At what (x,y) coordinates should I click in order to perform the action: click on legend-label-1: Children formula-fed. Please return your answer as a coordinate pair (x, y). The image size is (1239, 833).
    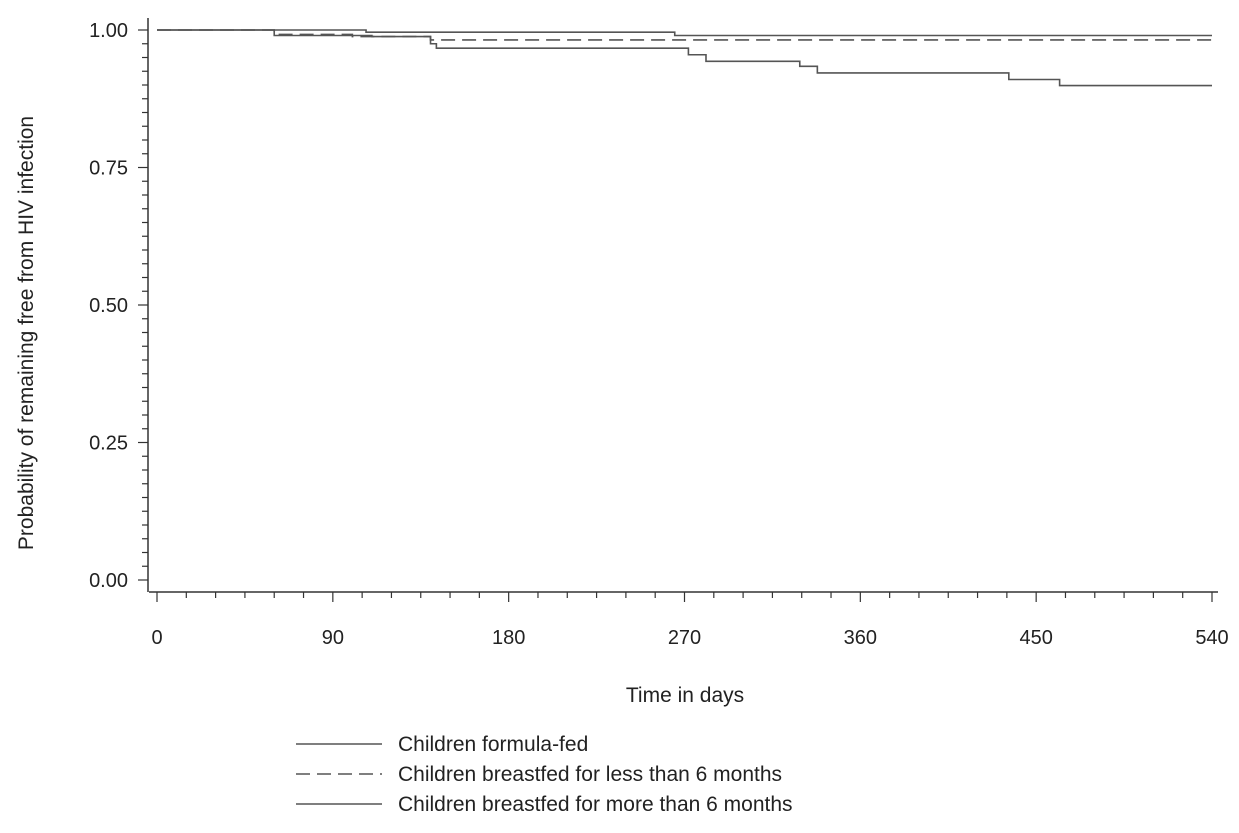
    Looking at the image, I should click on (493, 744).